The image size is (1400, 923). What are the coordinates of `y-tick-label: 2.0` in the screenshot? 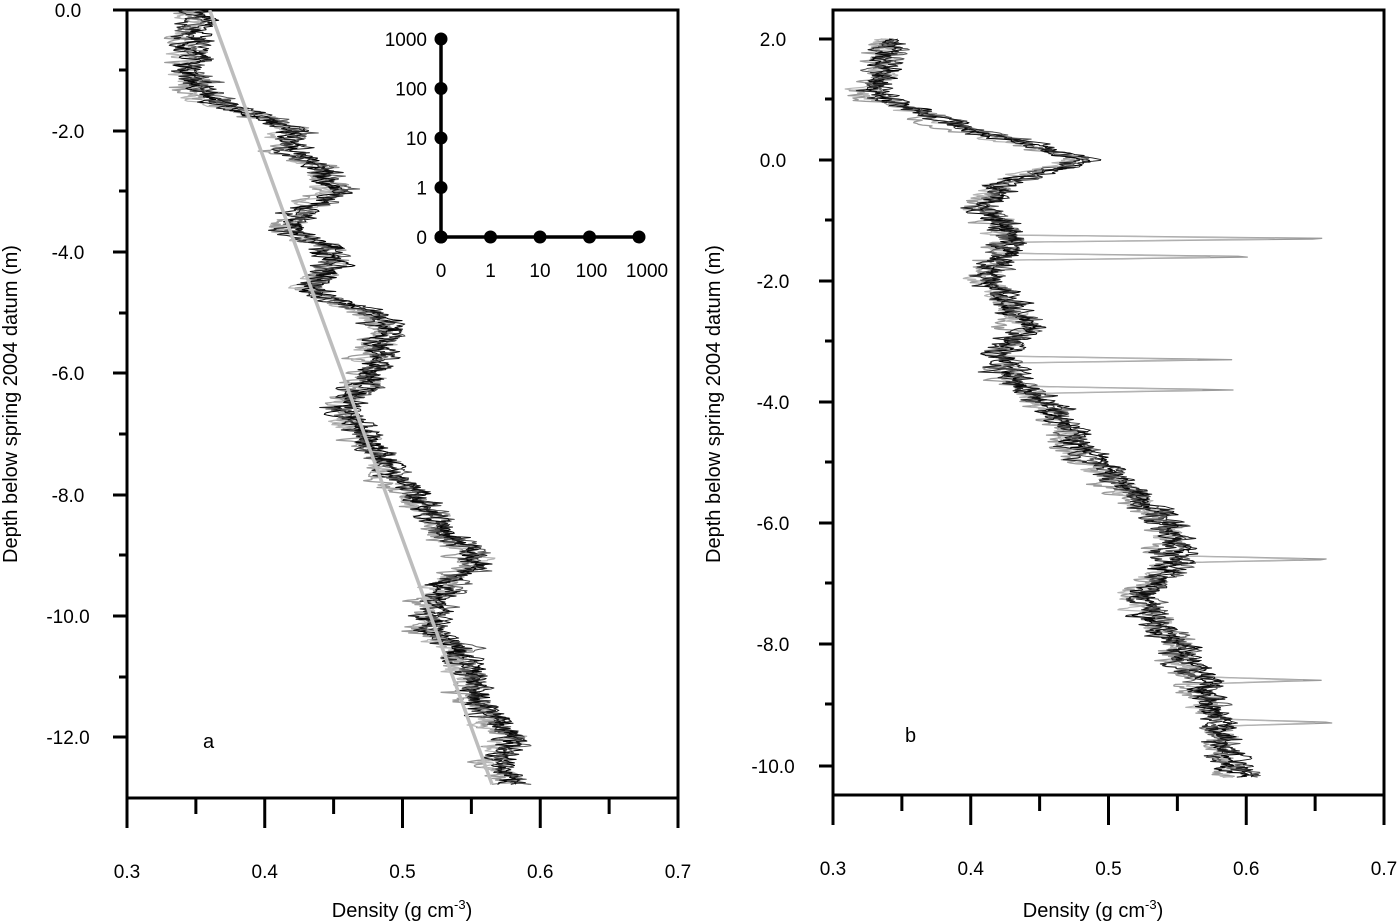 It's located at (773, 40).